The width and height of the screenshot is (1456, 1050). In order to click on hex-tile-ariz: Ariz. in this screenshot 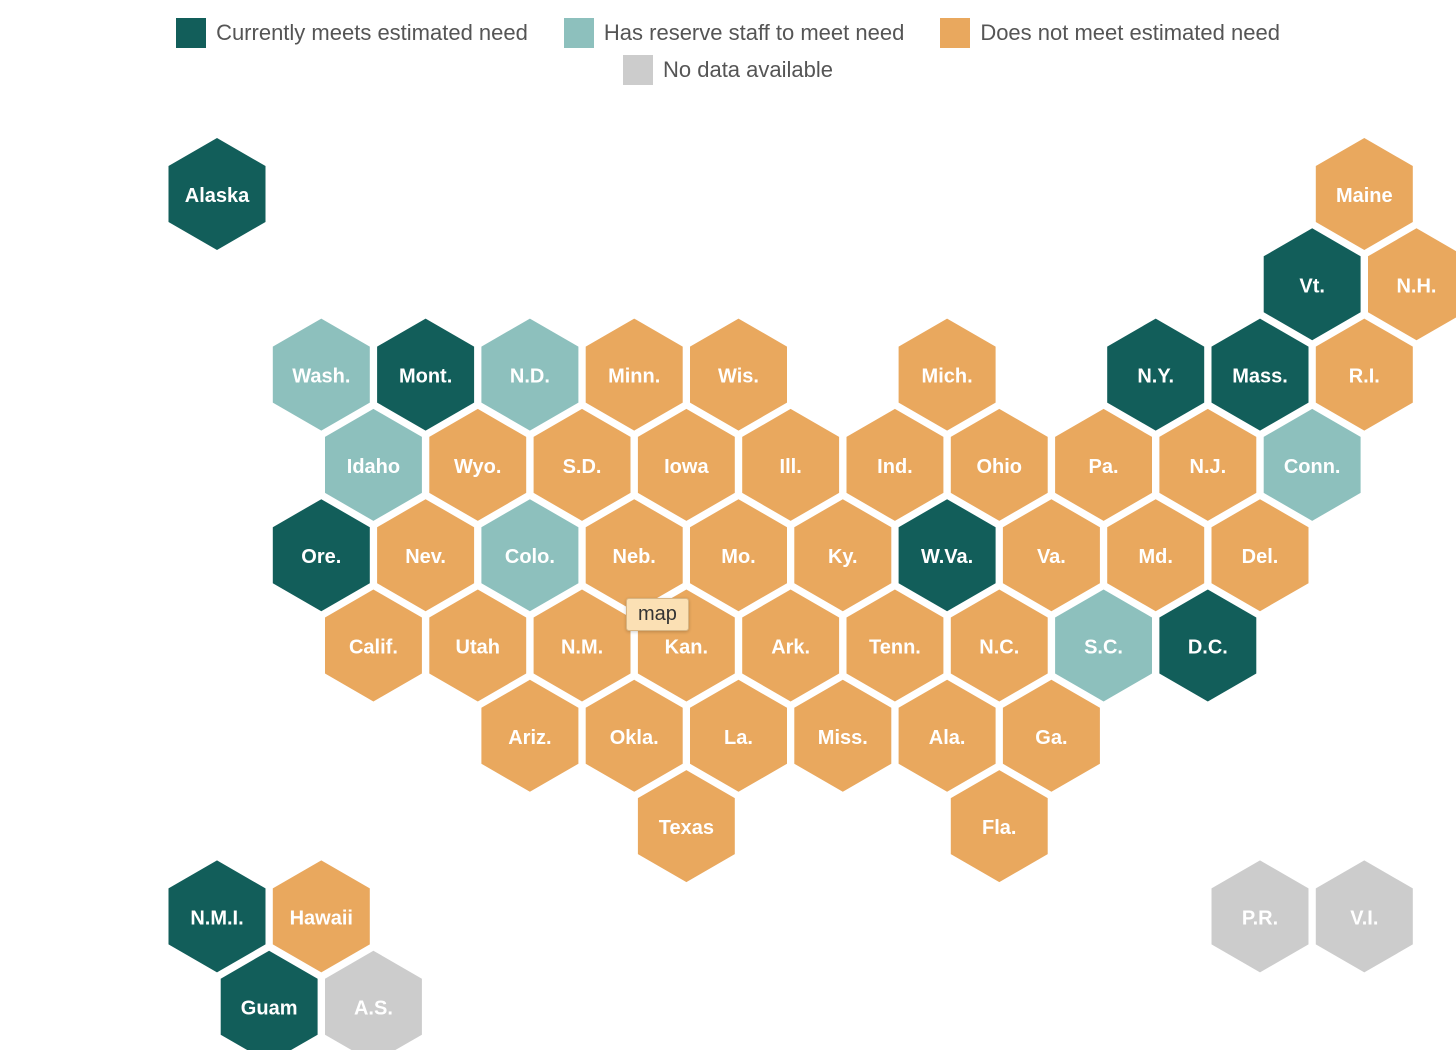, I will do `click(530, 735)`.